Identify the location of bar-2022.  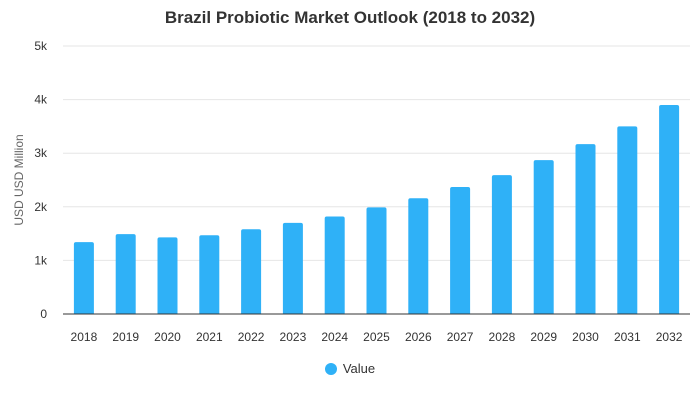
(251, 271).